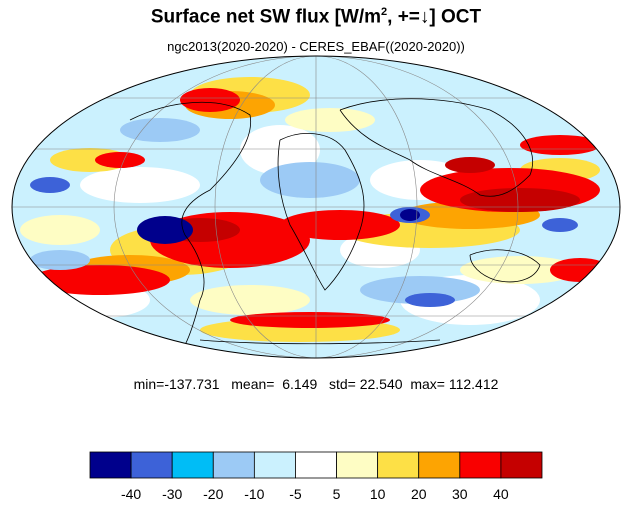  Describe the element at coordinates (131, 494) in the screenshot. I see `colorbar-tick-label: -40` at that location.